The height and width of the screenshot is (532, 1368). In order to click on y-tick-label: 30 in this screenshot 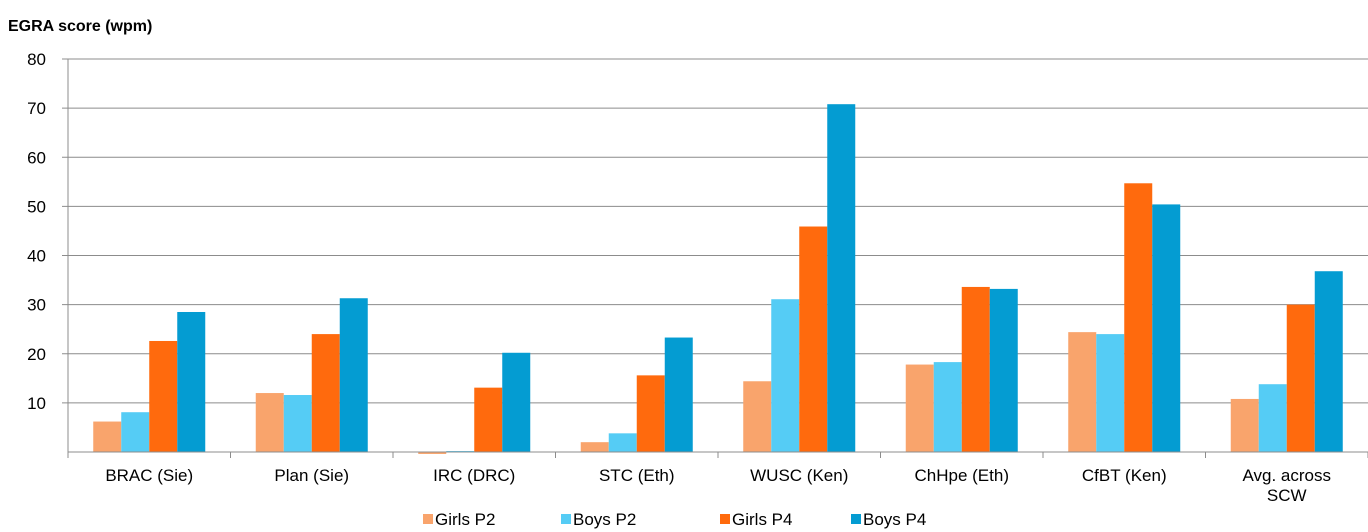, I will do `click(36, 305)`.